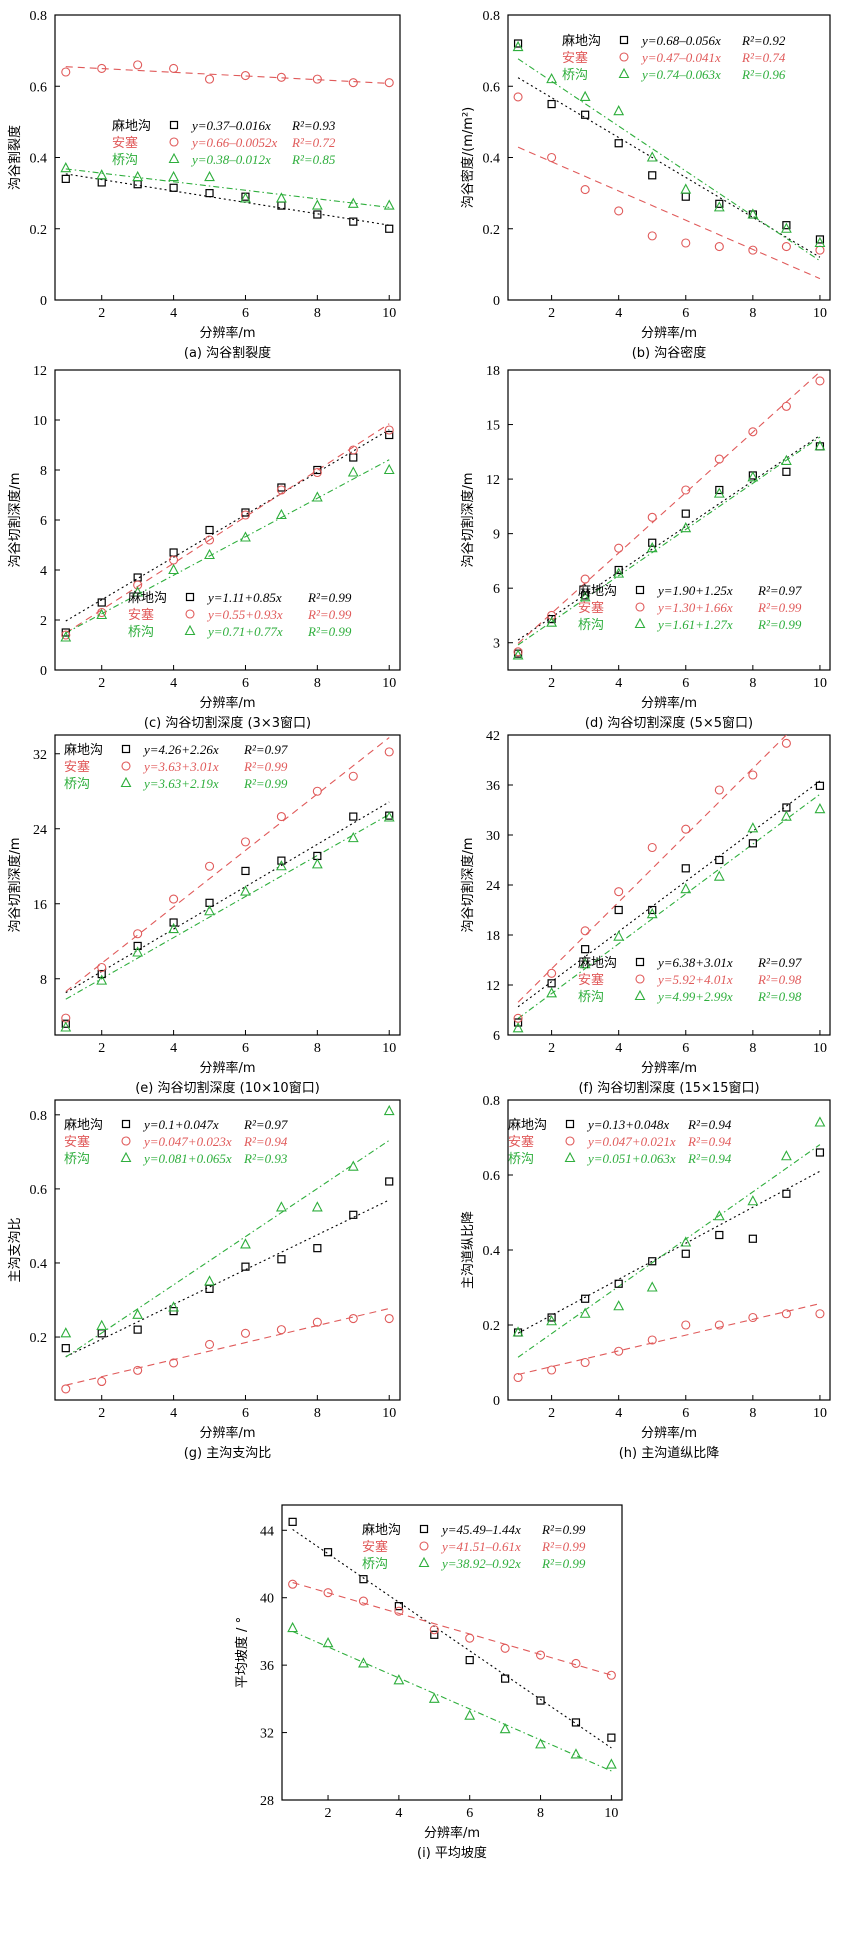 This screenshot has height=1940, width=844. I want to click on y-tick-label: 36, so click(267, 1666).